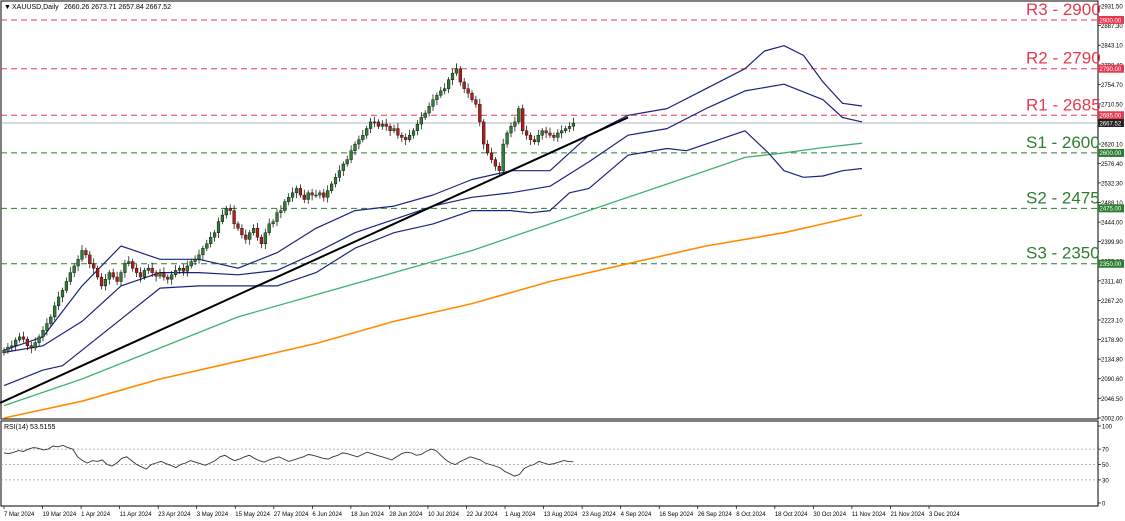 This screenshot has height=521, width=1125. What do you see at coordinates (1112, 282) in the screenshot?
I see `y-tick-label: 2311.40` at bounding box center [1112, 282].